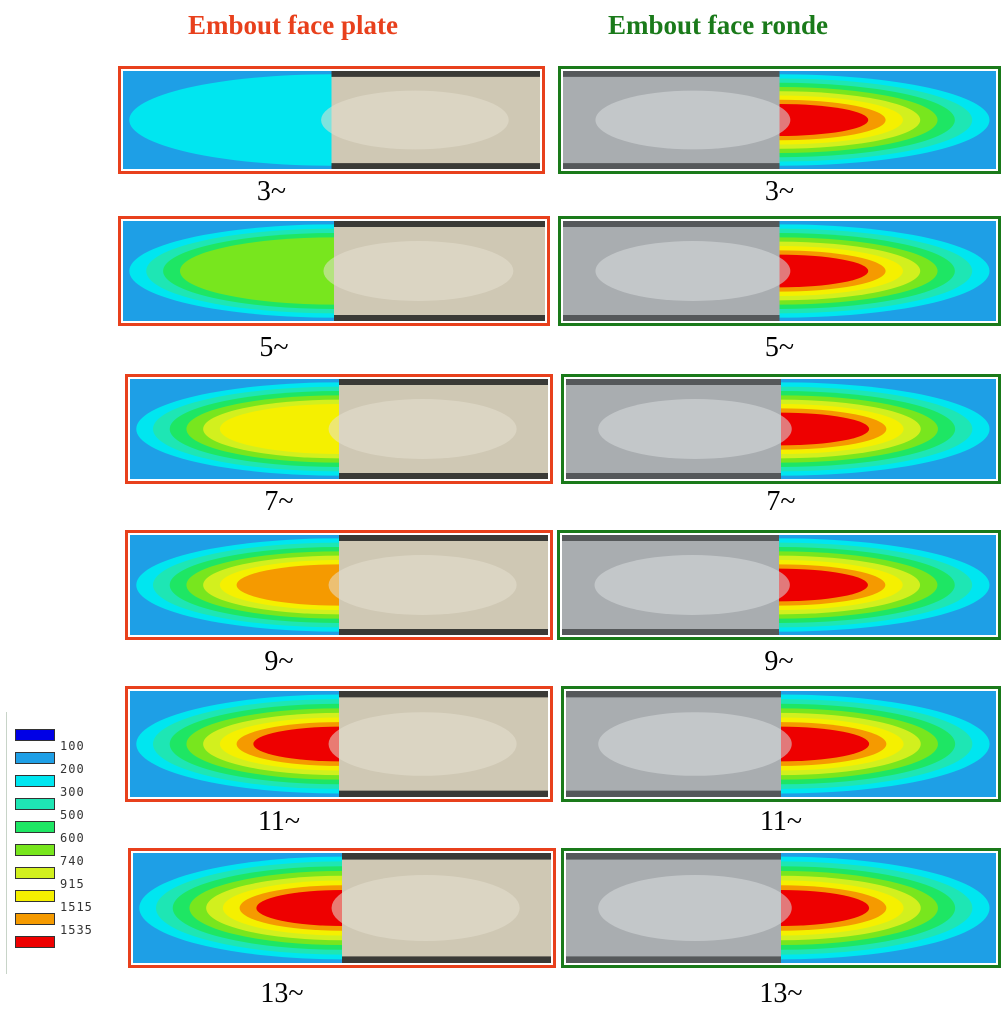  Describe the element at coordinates (779, 347) in the screenshot. I see `caption-round-2: 5~` at that location.